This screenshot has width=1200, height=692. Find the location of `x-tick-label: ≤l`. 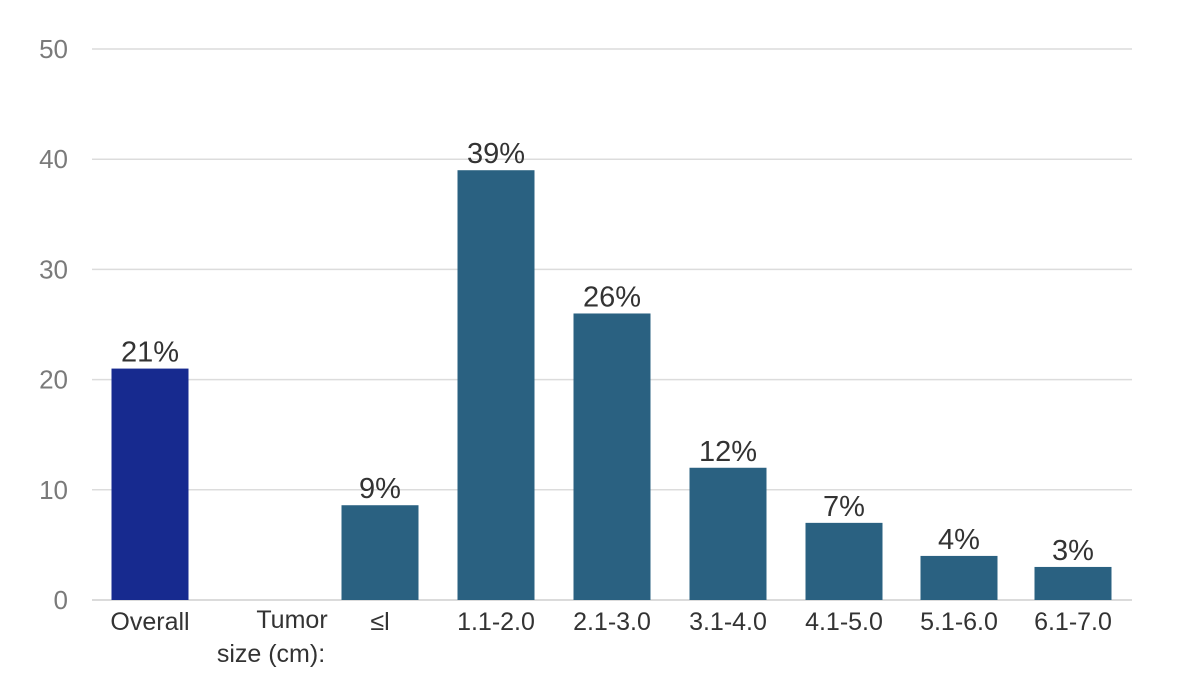

x-tick-label: ≤l is located at coordinates (379, 622).